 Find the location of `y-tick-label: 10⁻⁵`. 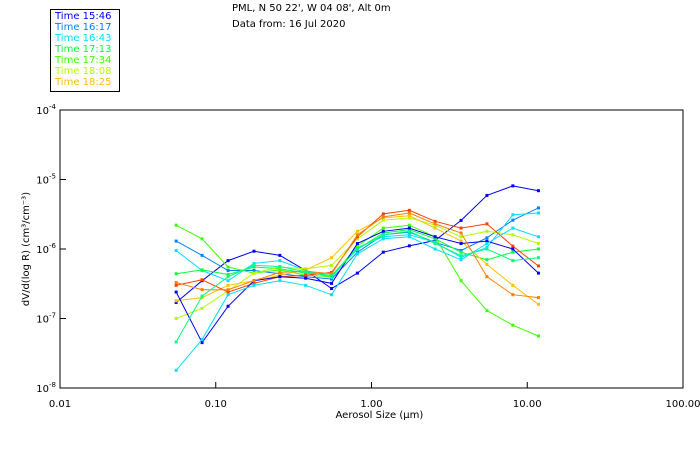

y-tick-label: 10⁻⁵ is located at coordinates (46, 180).